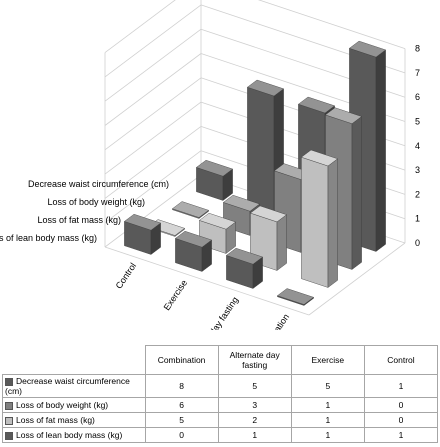 The image size is (440, 447). Describe the element at coordinates (417, 194) in the screenshot. I see `y-tick-label: 2` at that location.